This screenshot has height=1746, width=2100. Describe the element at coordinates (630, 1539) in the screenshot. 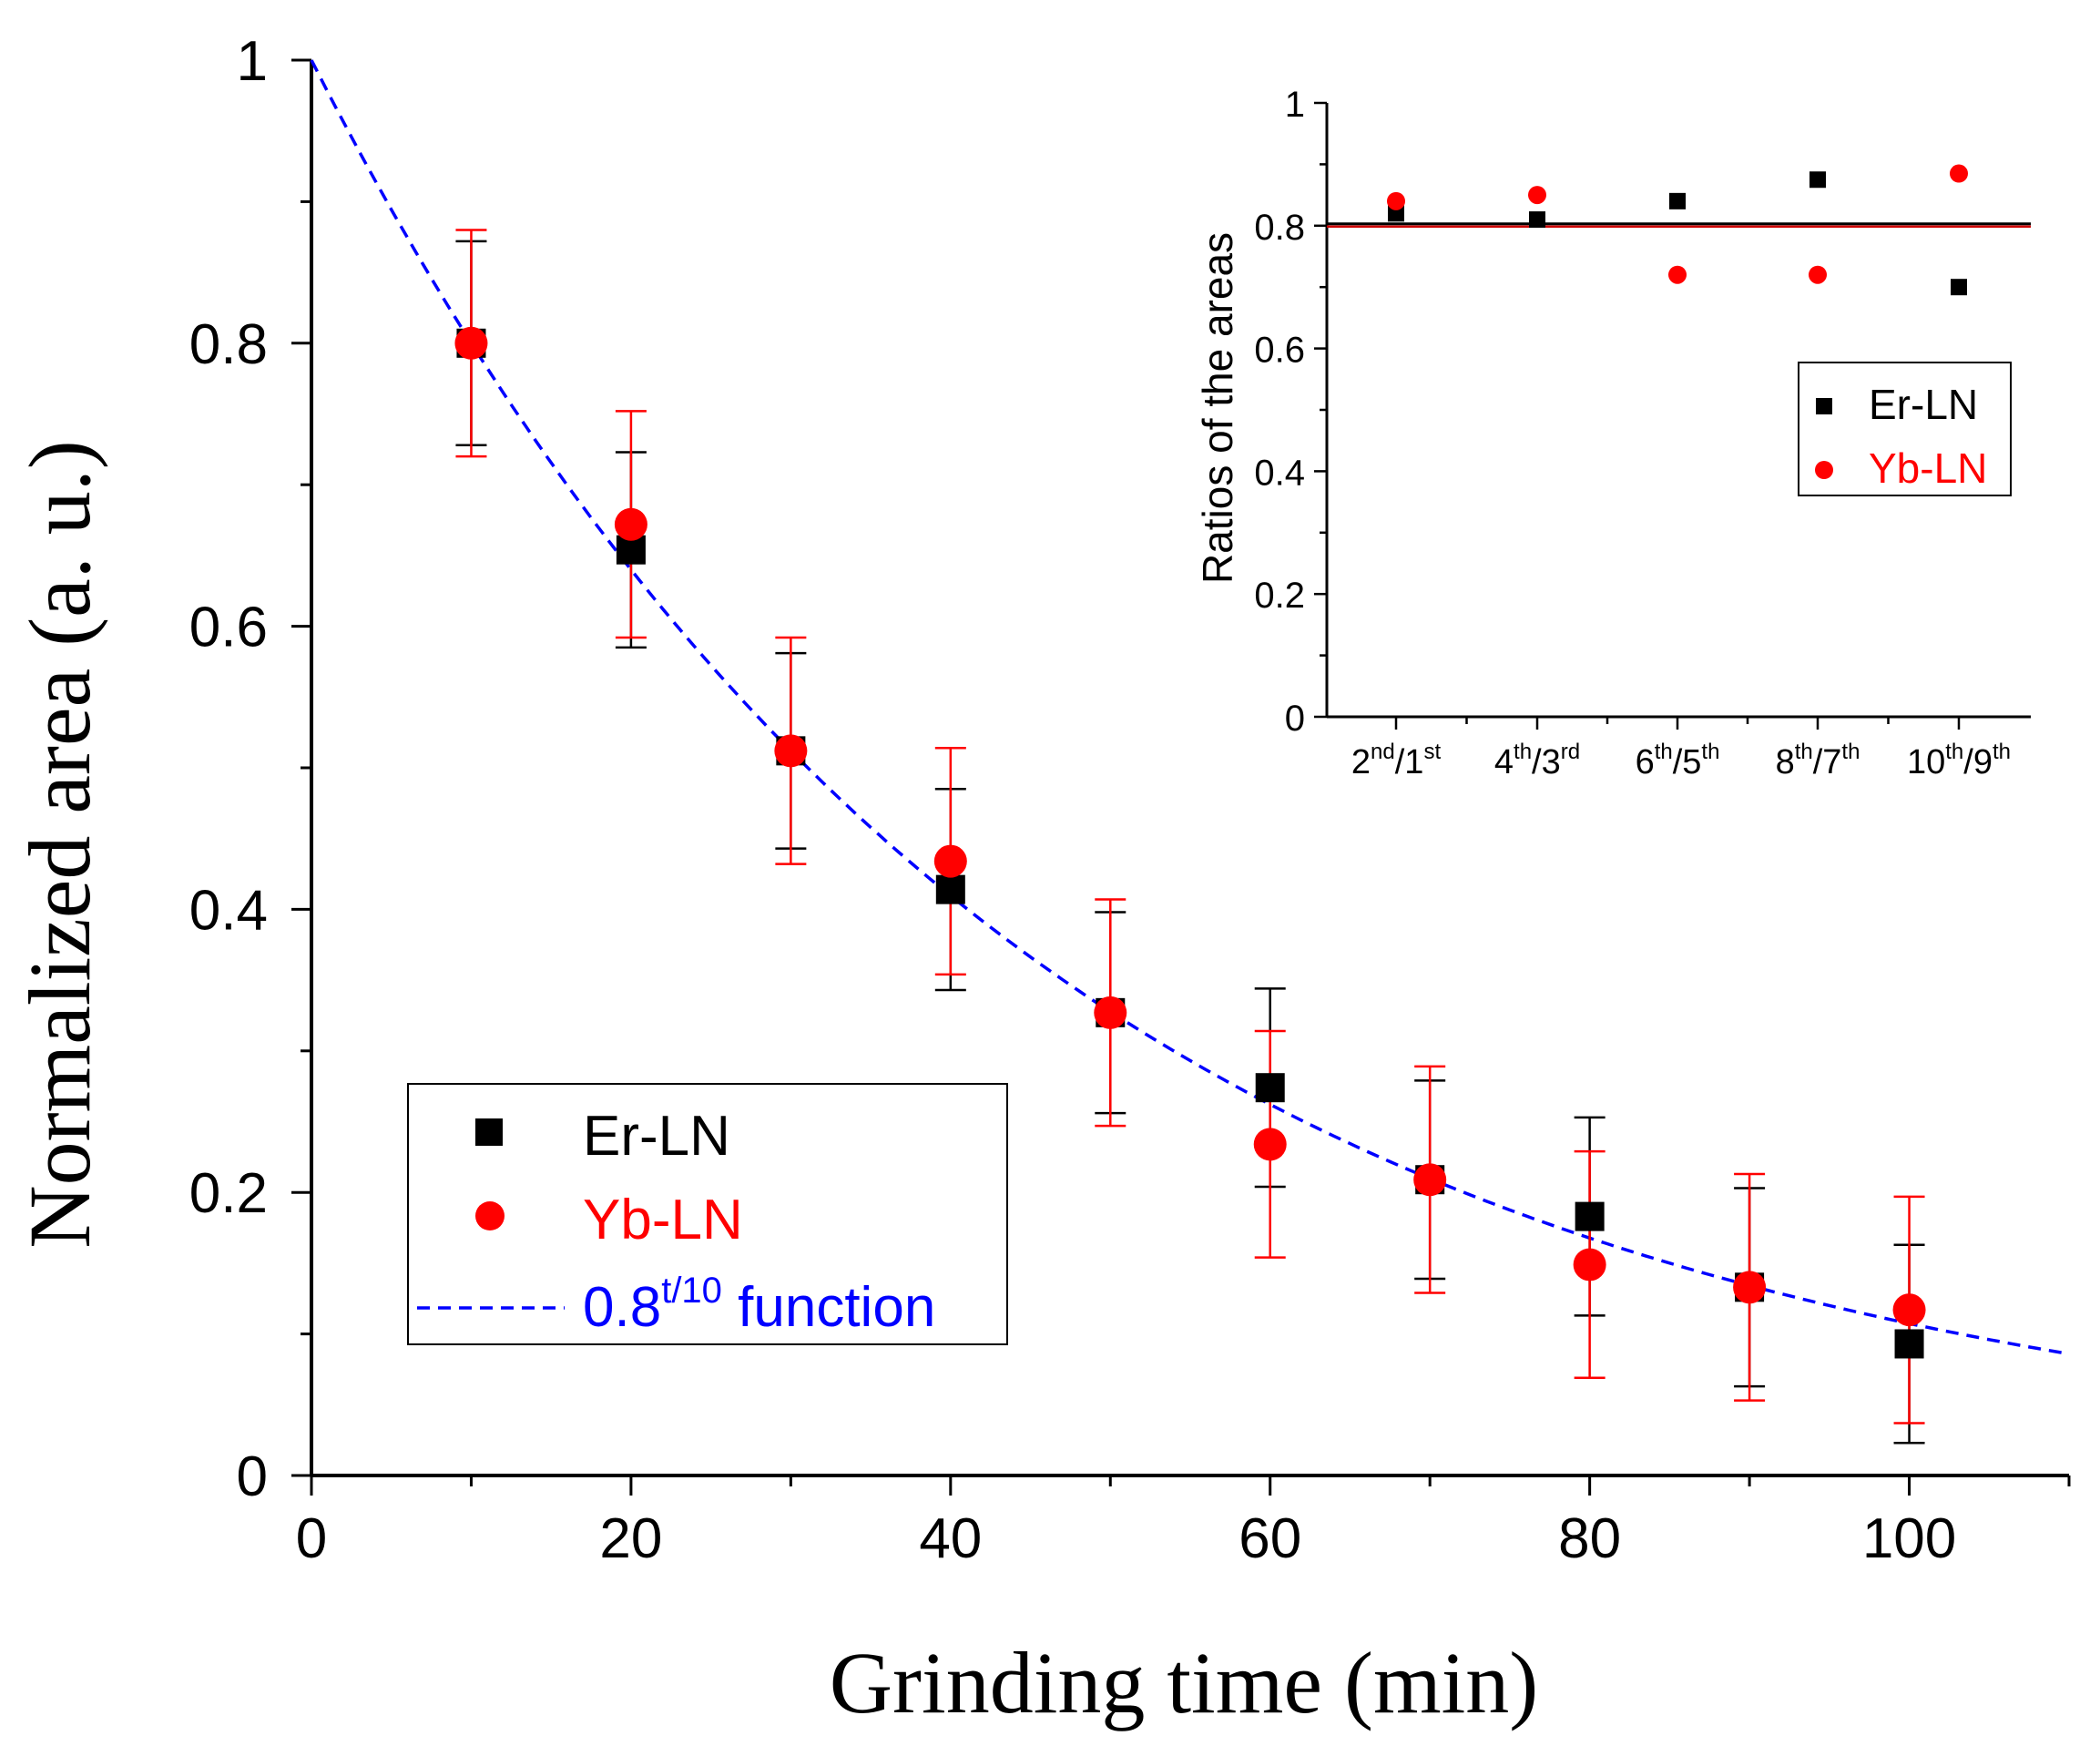

I see `x-tick-label: 20` at that location.